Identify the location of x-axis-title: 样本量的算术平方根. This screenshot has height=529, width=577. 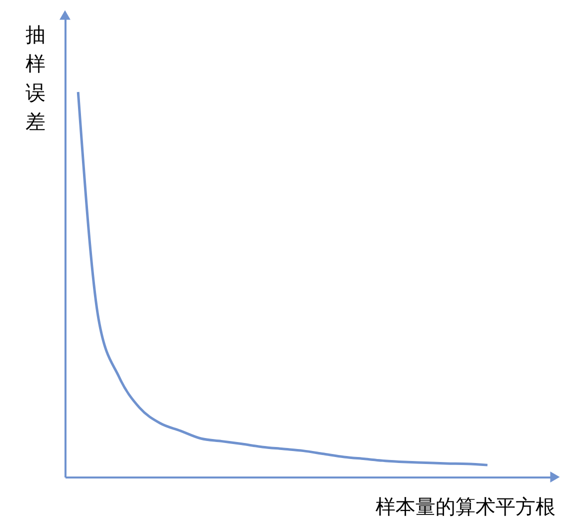
(466, 506).